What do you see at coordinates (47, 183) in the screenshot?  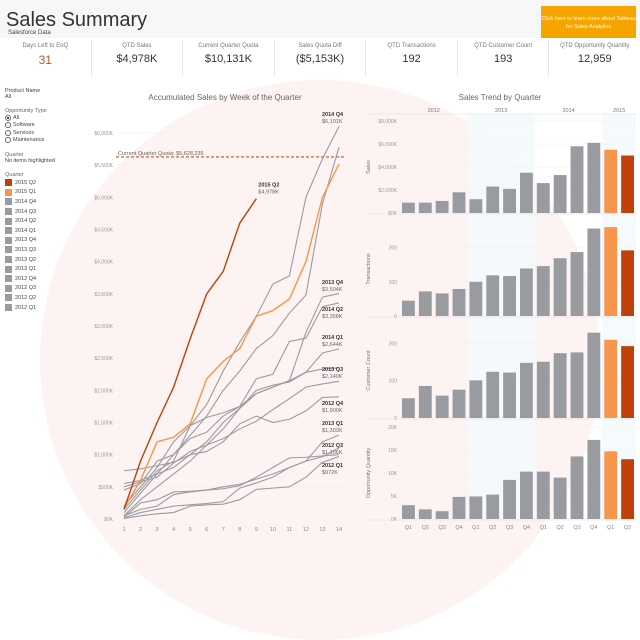 I see `legend-item: 2015 Q2` at bounding box center [47, 183].